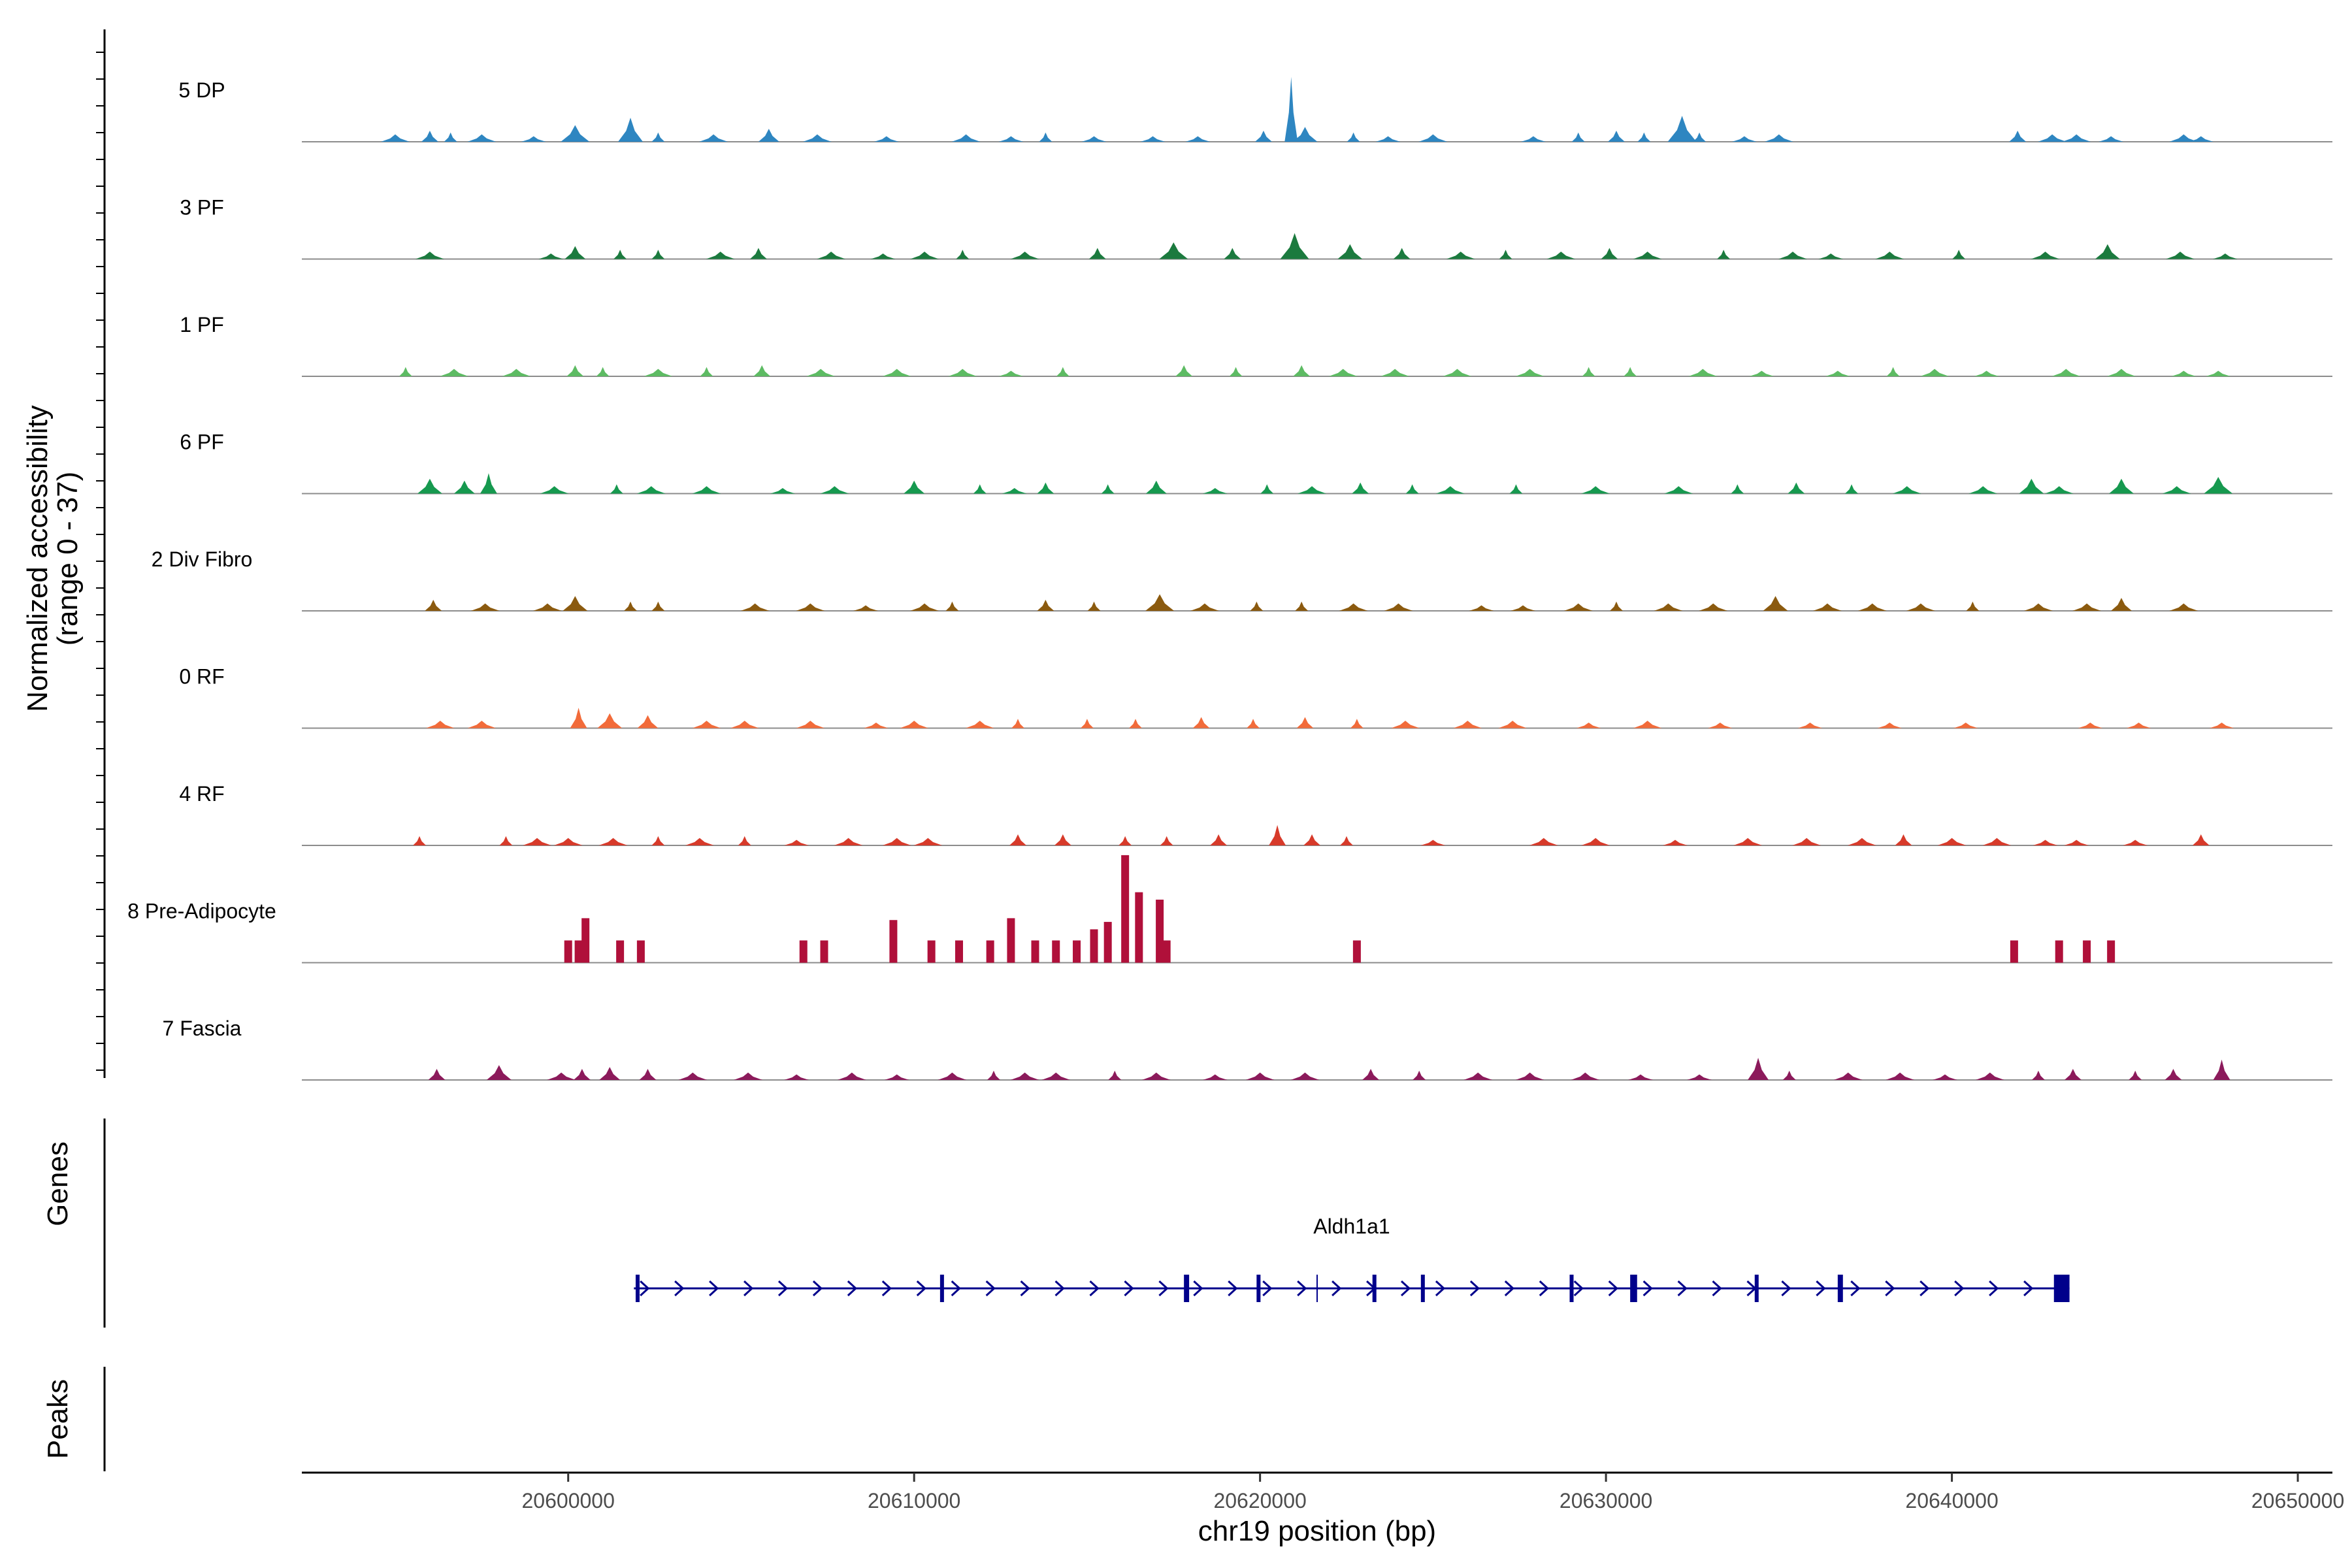 The image size is (2352, 1568). Describe the element at coordinates (2297, 1500) in the screenshot. I see `x-tick-label: 20650000` at that location.